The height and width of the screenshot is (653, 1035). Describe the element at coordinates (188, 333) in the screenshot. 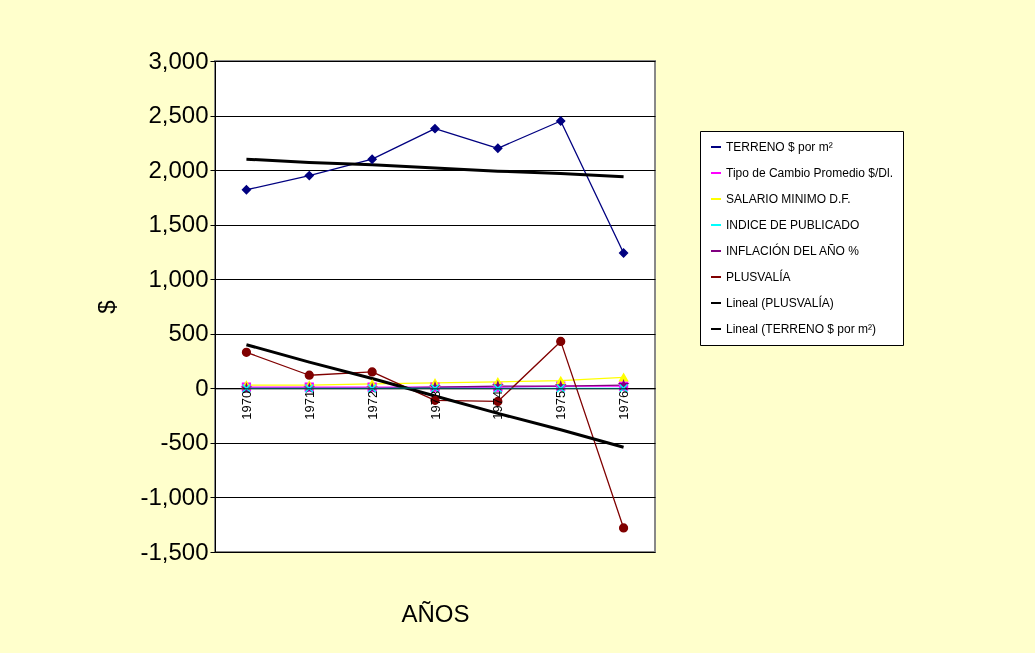

I see `y-tick-label: 500` at that location.